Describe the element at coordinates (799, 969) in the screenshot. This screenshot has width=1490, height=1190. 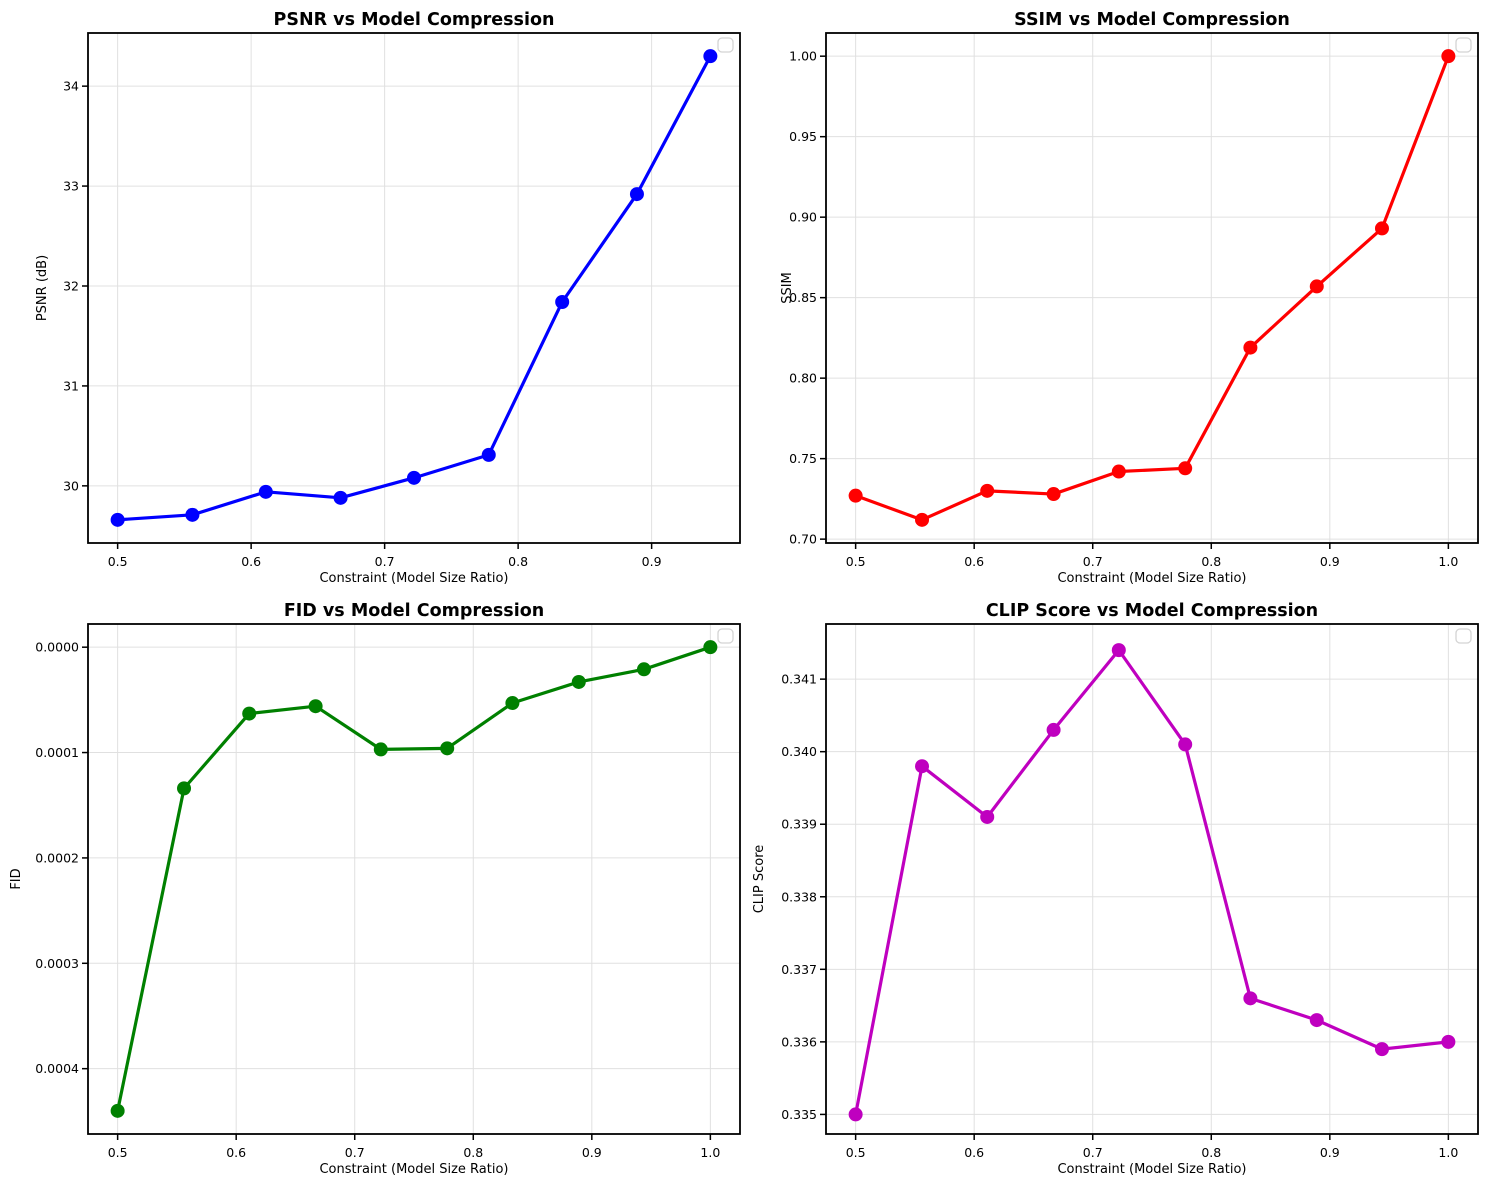
I see `y-tick-label: 0.337` at that location.